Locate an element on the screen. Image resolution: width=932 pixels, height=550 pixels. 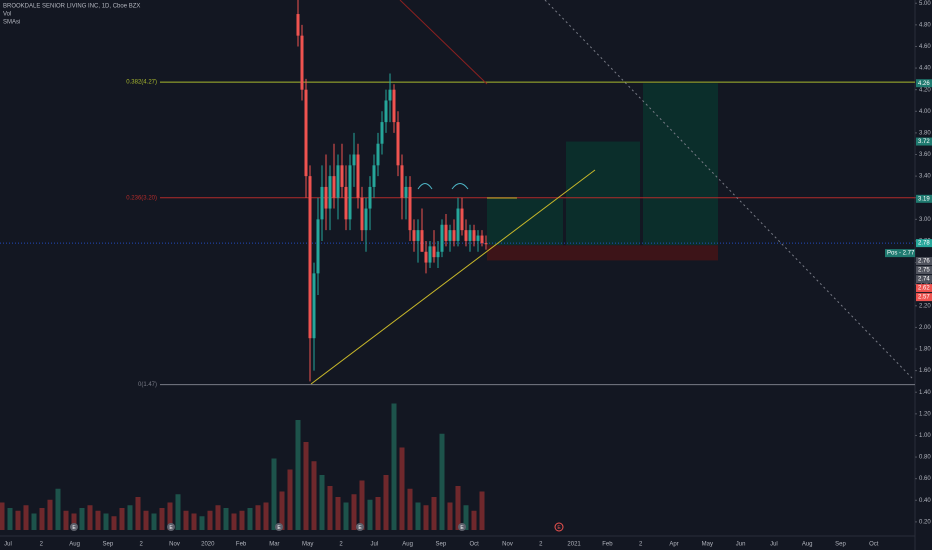
y-tick-label: 4.20 is located at coordinates (925, 90).